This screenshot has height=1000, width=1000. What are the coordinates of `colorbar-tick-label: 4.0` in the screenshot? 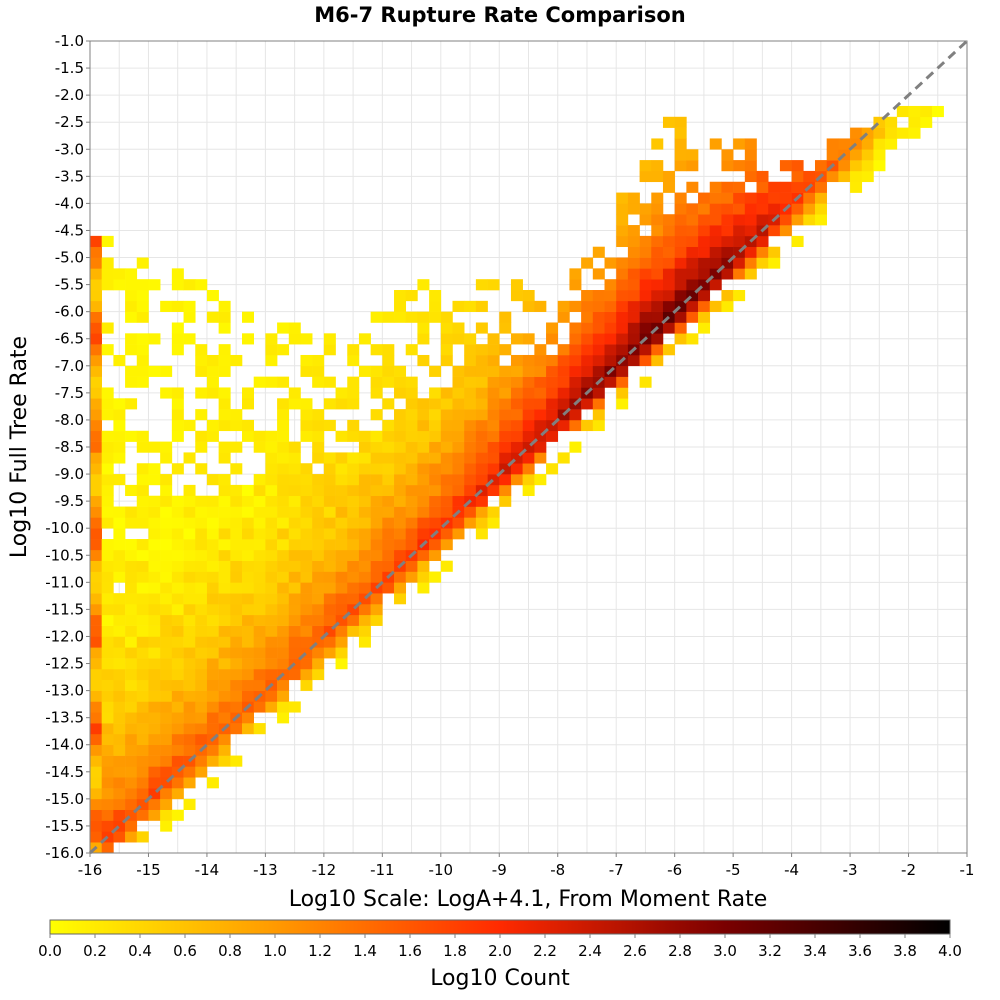 It's located at (950, 951).